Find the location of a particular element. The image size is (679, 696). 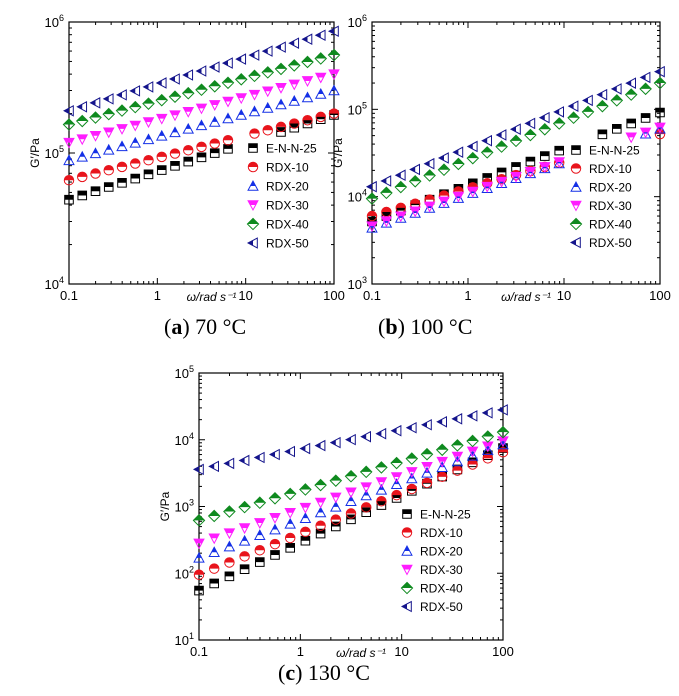

caption-b: (b) 100 °C is located at coordinates (425, 326).